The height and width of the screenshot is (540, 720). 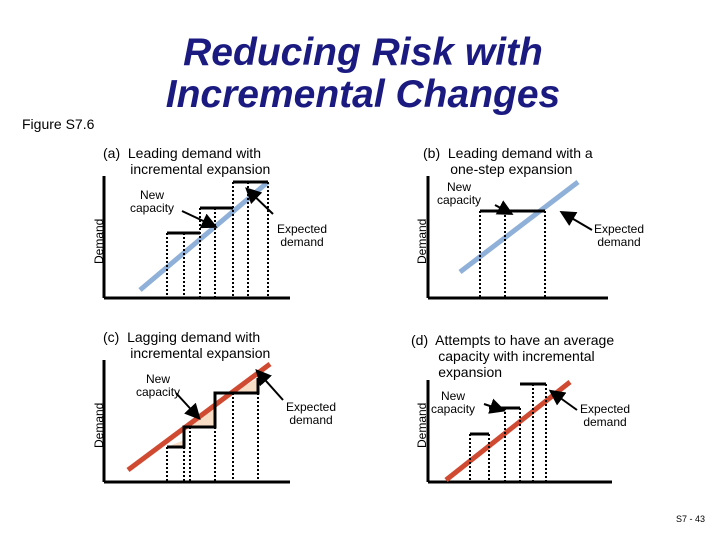 What do you see at coordinates (459, 193) in the screenshot?
I see `panel-b-new-capacity-label: New capacity` at bounding box center [459, 193].